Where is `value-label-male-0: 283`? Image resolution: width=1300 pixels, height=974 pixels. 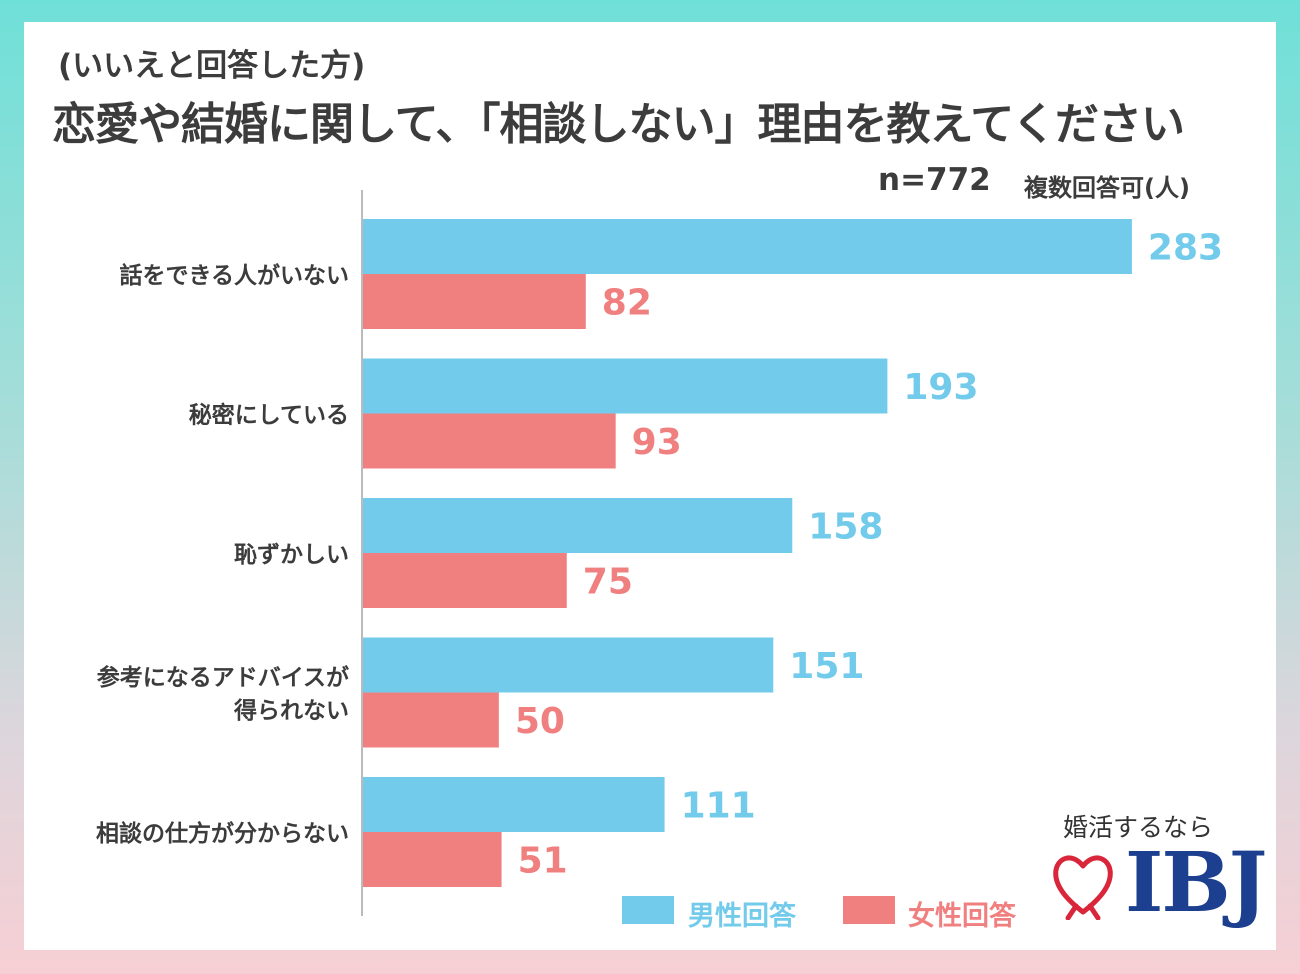
value-label-male-0: 283 is located at coordinates (1185, 248).